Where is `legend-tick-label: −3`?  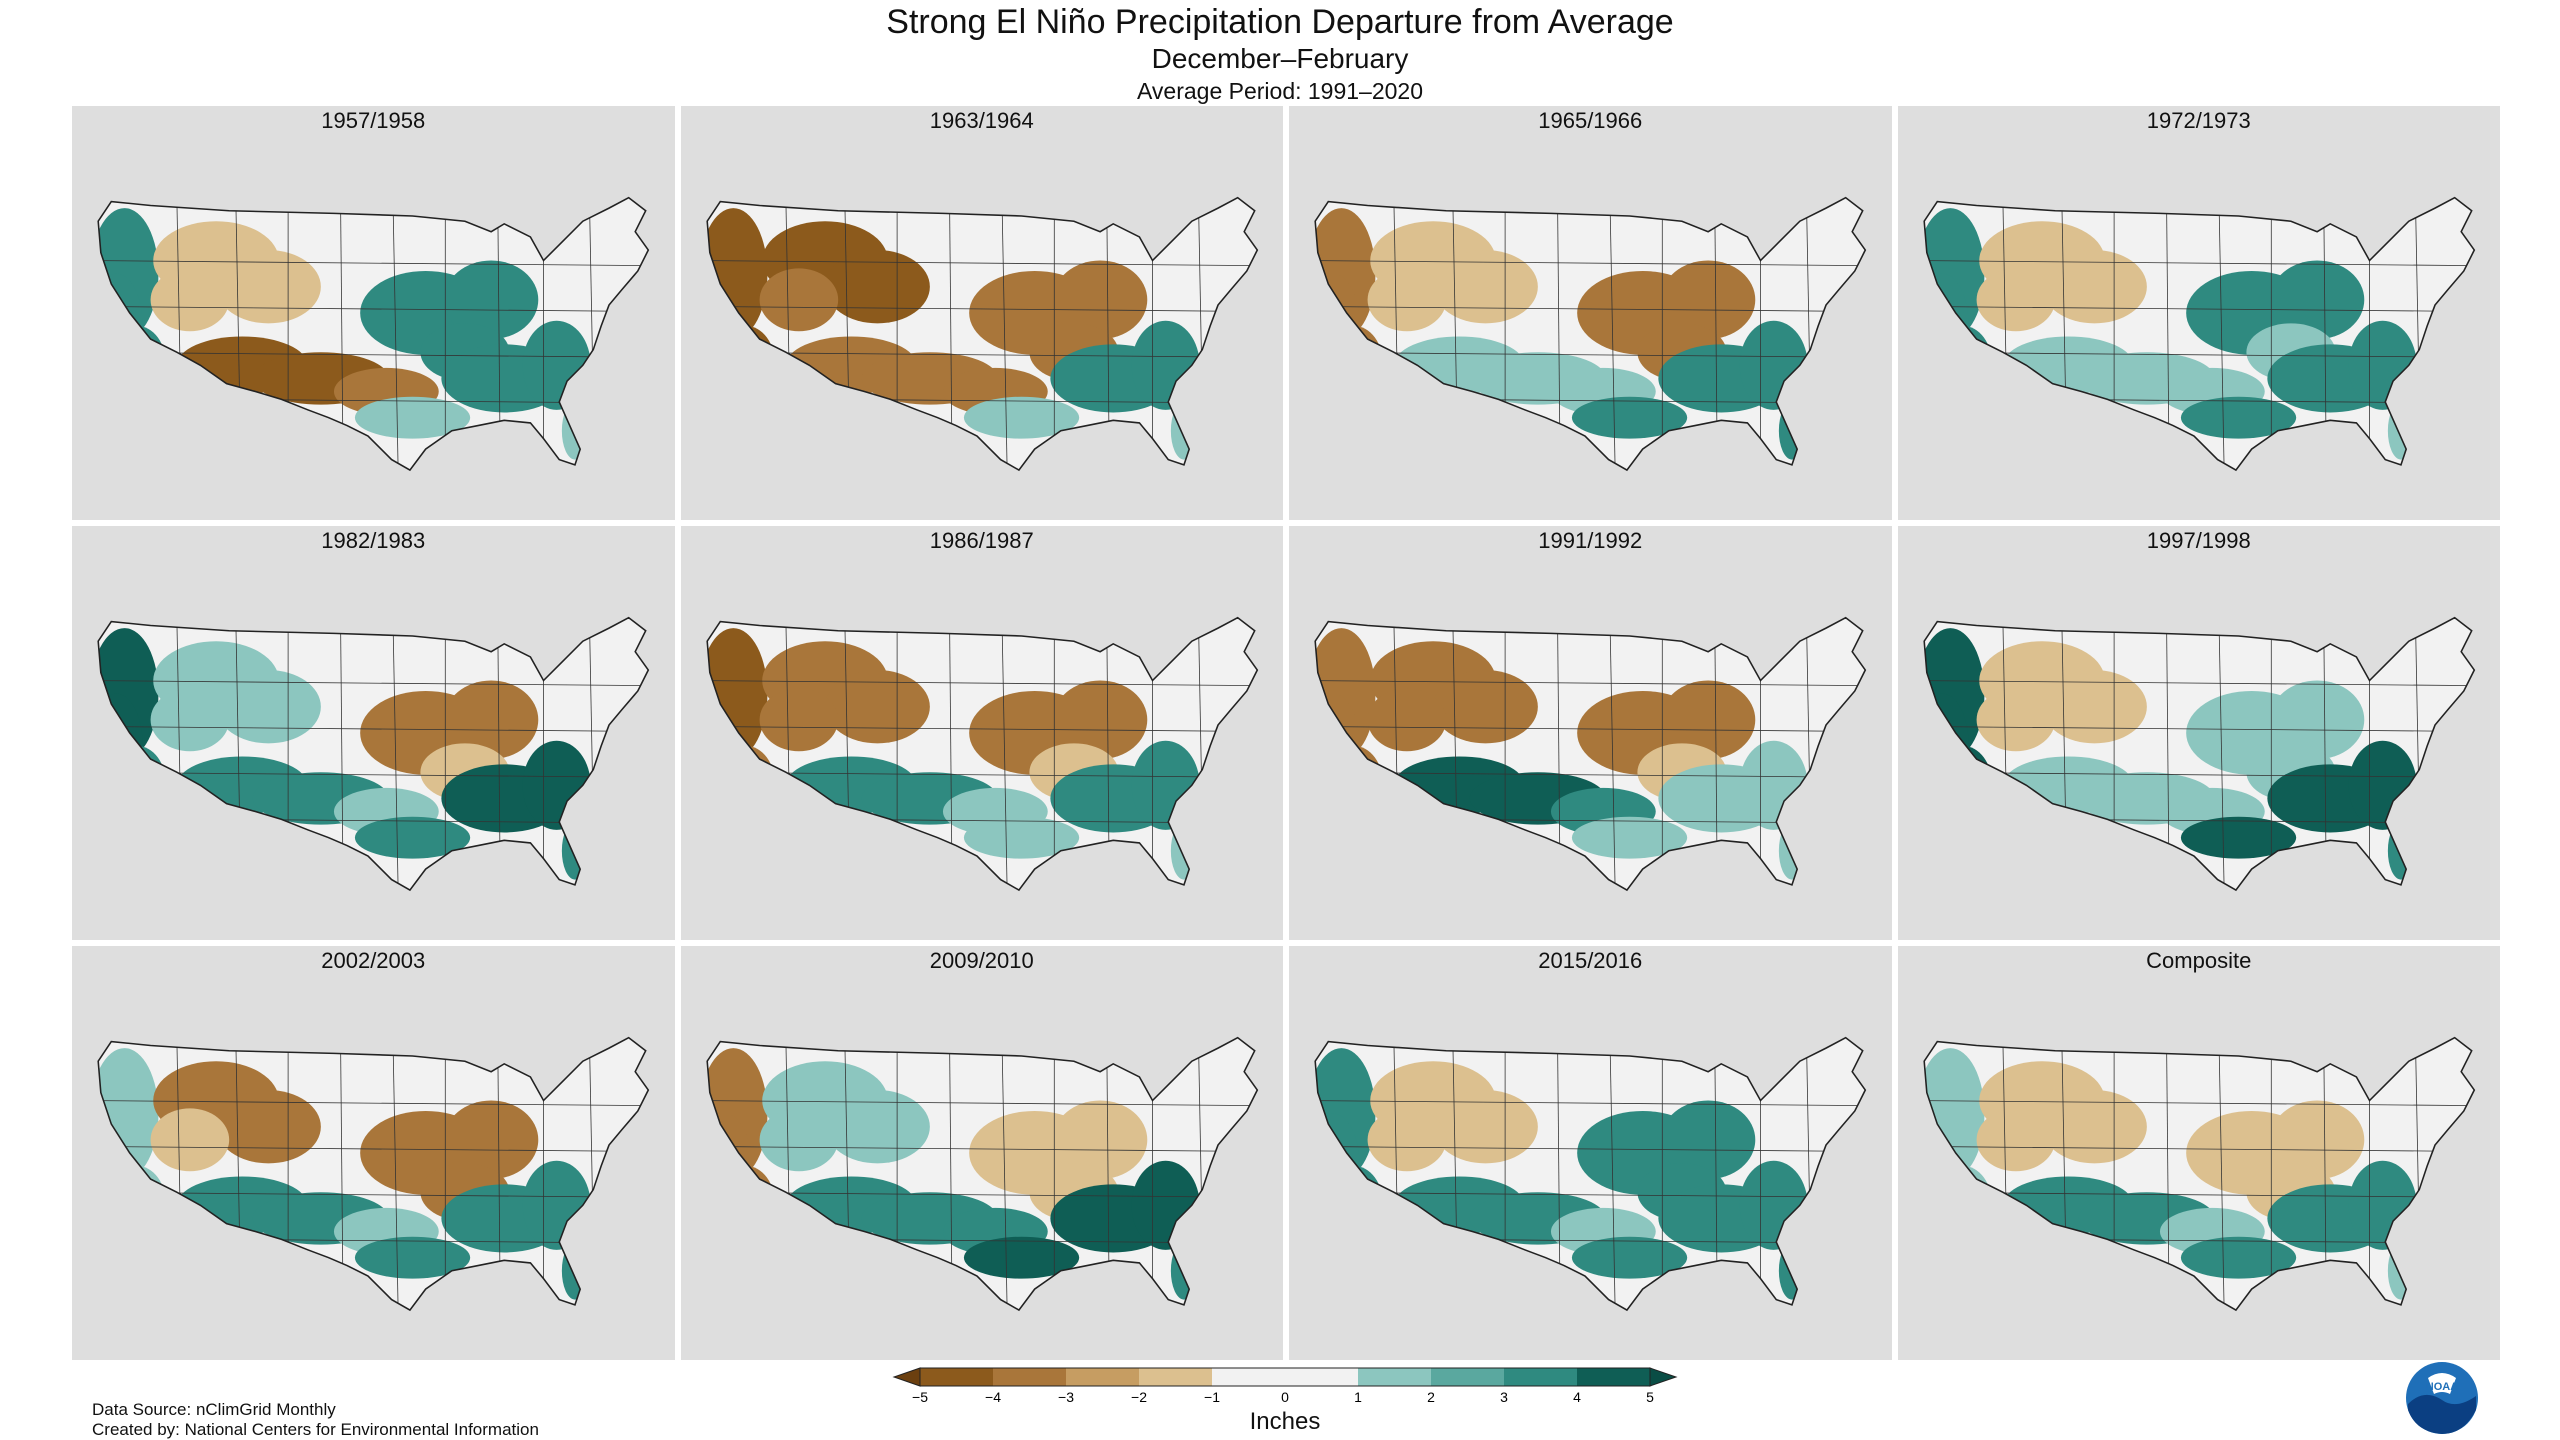
legend-tick-label: −3 is located at coordinates (1066, 1397).